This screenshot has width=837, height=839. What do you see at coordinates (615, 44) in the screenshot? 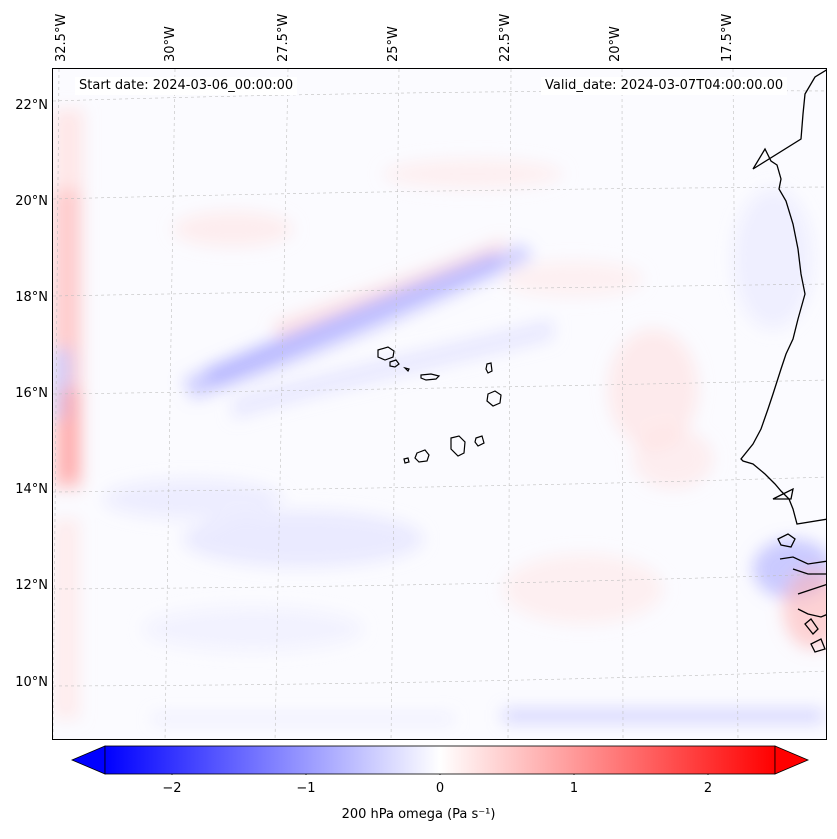
I see `lon-label-20w: 20°W` at bounding box center [615, 44].